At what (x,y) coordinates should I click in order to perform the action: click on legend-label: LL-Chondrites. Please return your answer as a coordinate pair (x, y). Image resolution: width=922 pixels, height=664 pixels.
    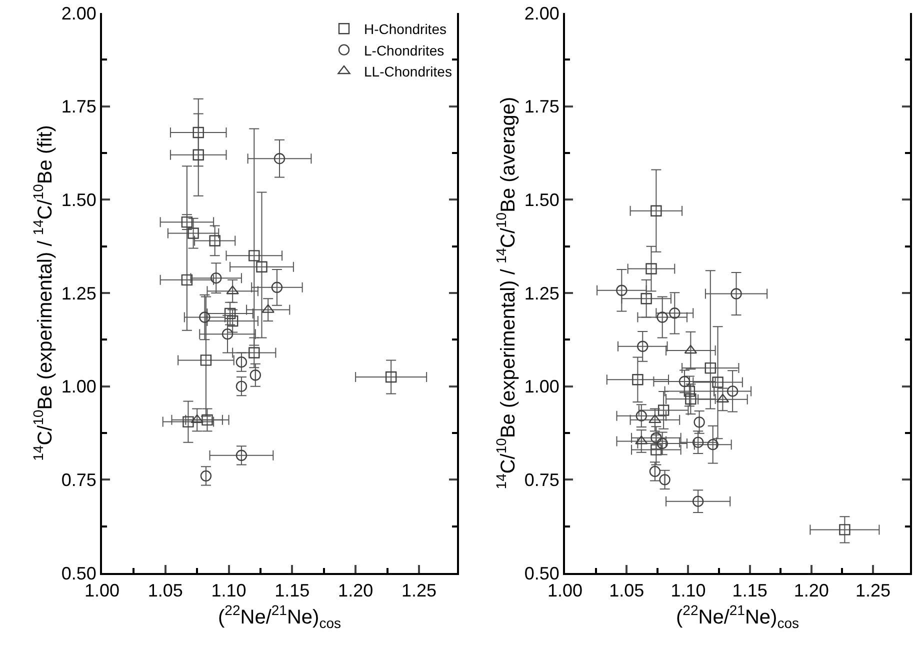
    Looking at the image, I should click on (408, 71).